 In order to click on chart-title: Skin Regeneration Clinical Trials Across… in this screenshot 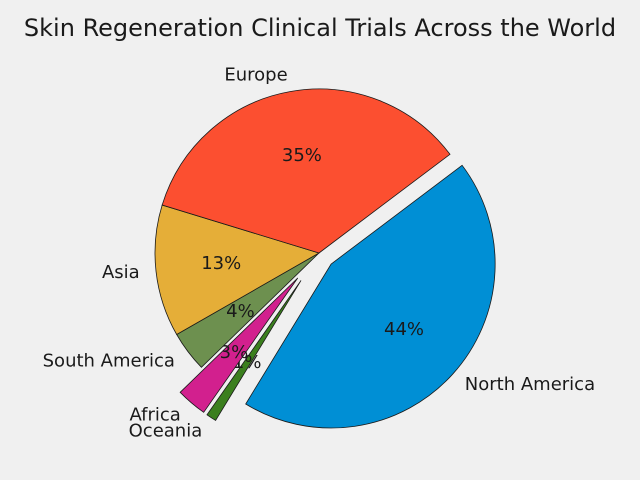, I will do `click(320, 28)`.